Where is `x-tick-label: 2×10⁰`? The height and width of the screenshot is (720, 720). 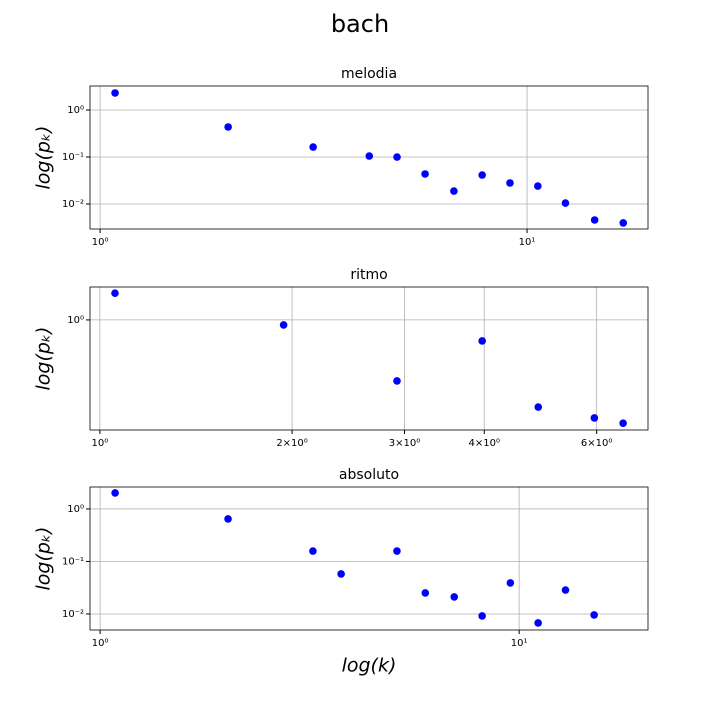 x-tick-label: 2×10⁰ is located at coordinates (291, 443).